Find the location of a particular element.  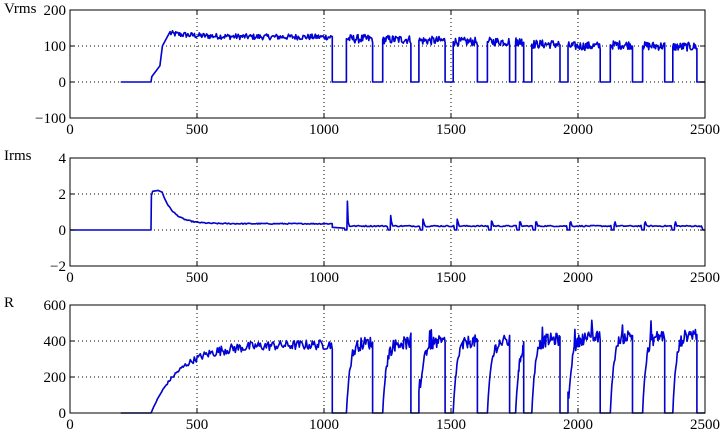

y-tick-label: −2 is located at coordinates (58, 267).